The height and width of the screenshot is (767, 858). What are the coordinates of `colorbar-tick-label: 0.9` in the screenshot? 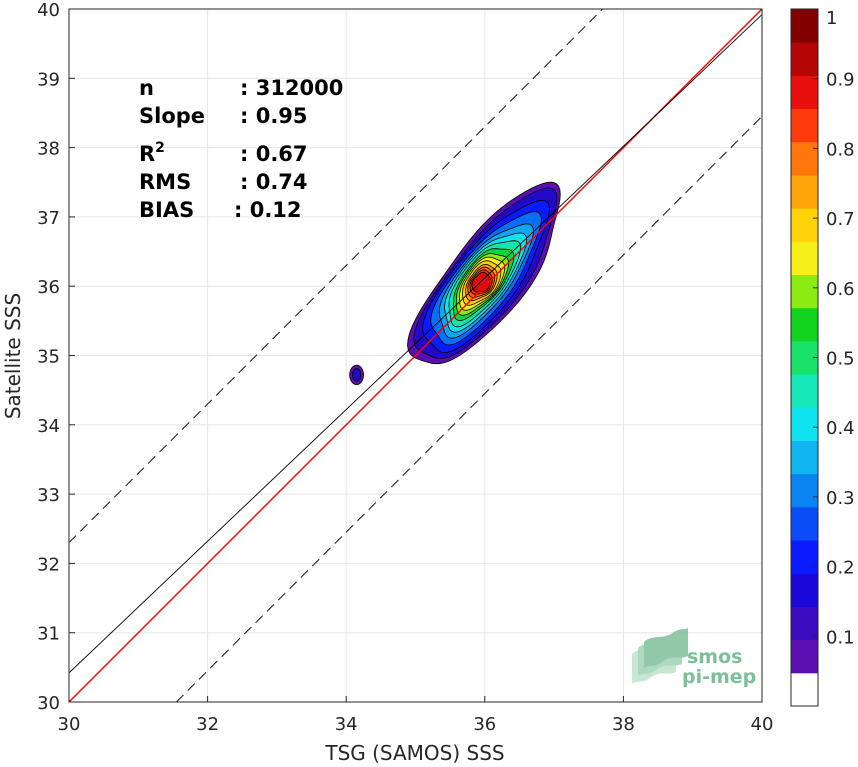 It's located at (840, 80).